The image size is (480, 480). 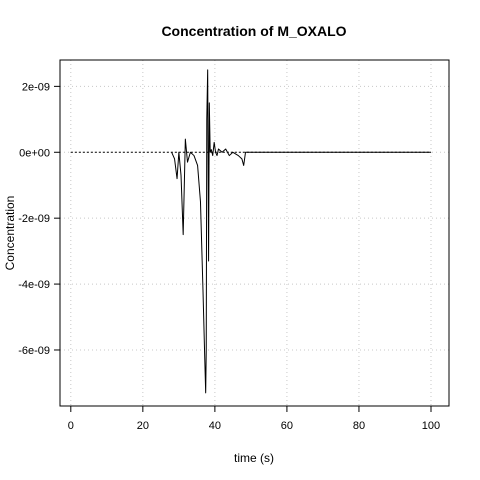 I want to click on x-tick-label-5: 100, so click(x=431, y=426).